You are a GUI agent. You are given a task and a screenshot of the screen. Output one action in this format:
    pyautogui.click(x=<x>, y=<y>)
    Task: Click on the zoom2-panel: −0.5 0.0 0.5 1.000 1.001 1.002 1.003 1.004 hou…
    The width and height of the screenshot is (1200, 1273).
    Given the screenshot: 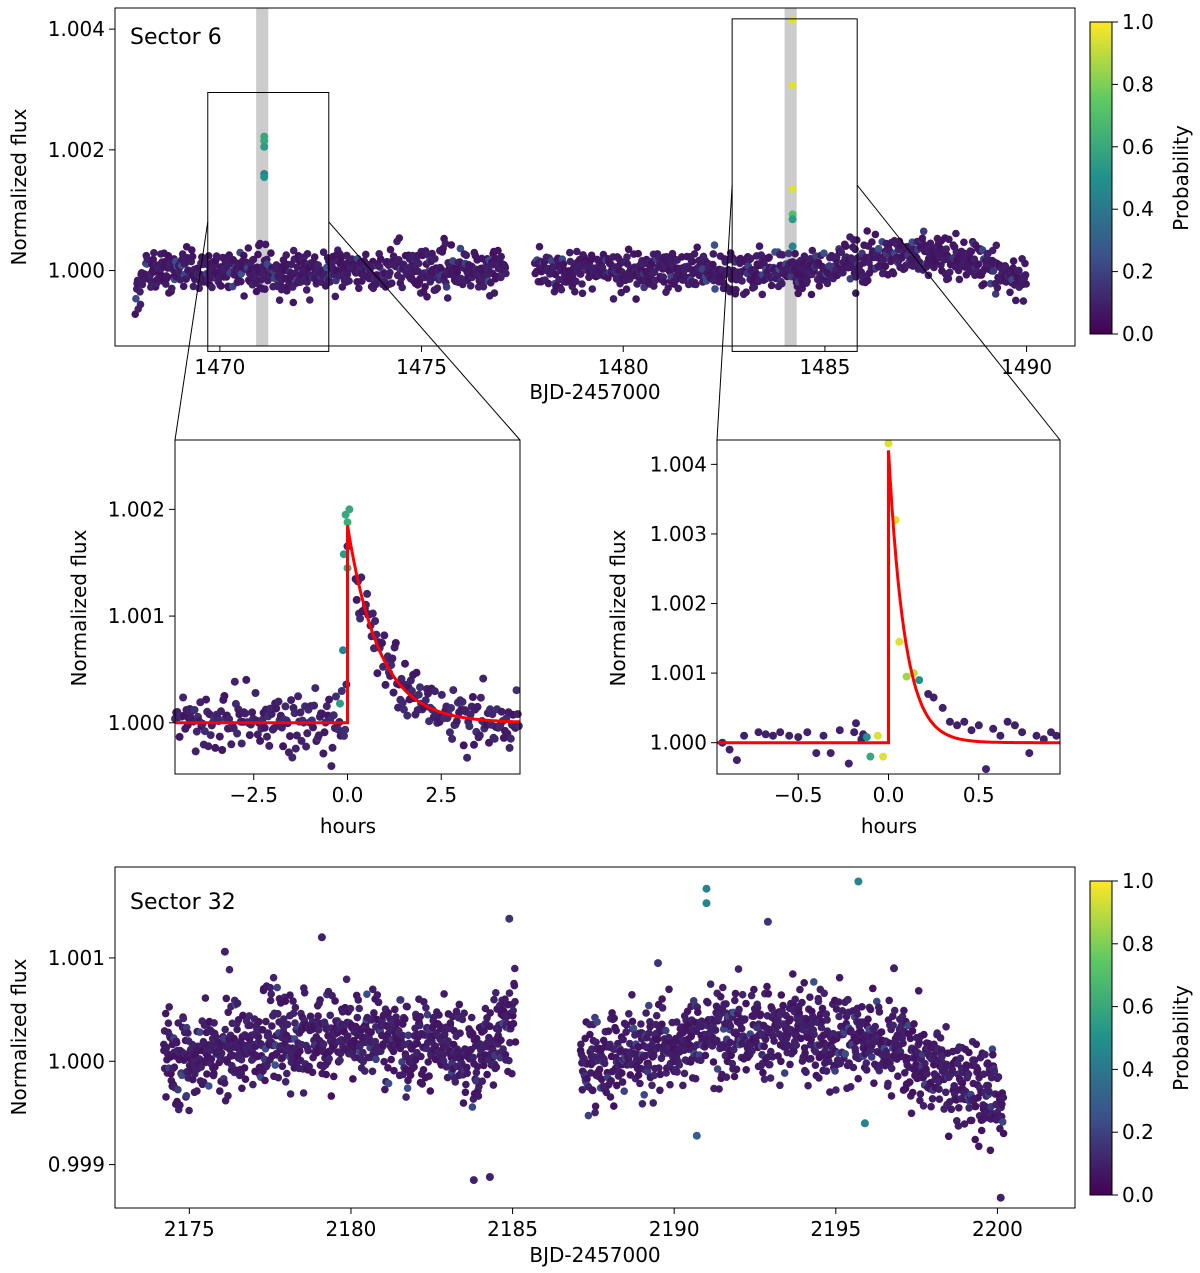 What is the action you would take?
    pyautogui.click(x=833, y=638)
    